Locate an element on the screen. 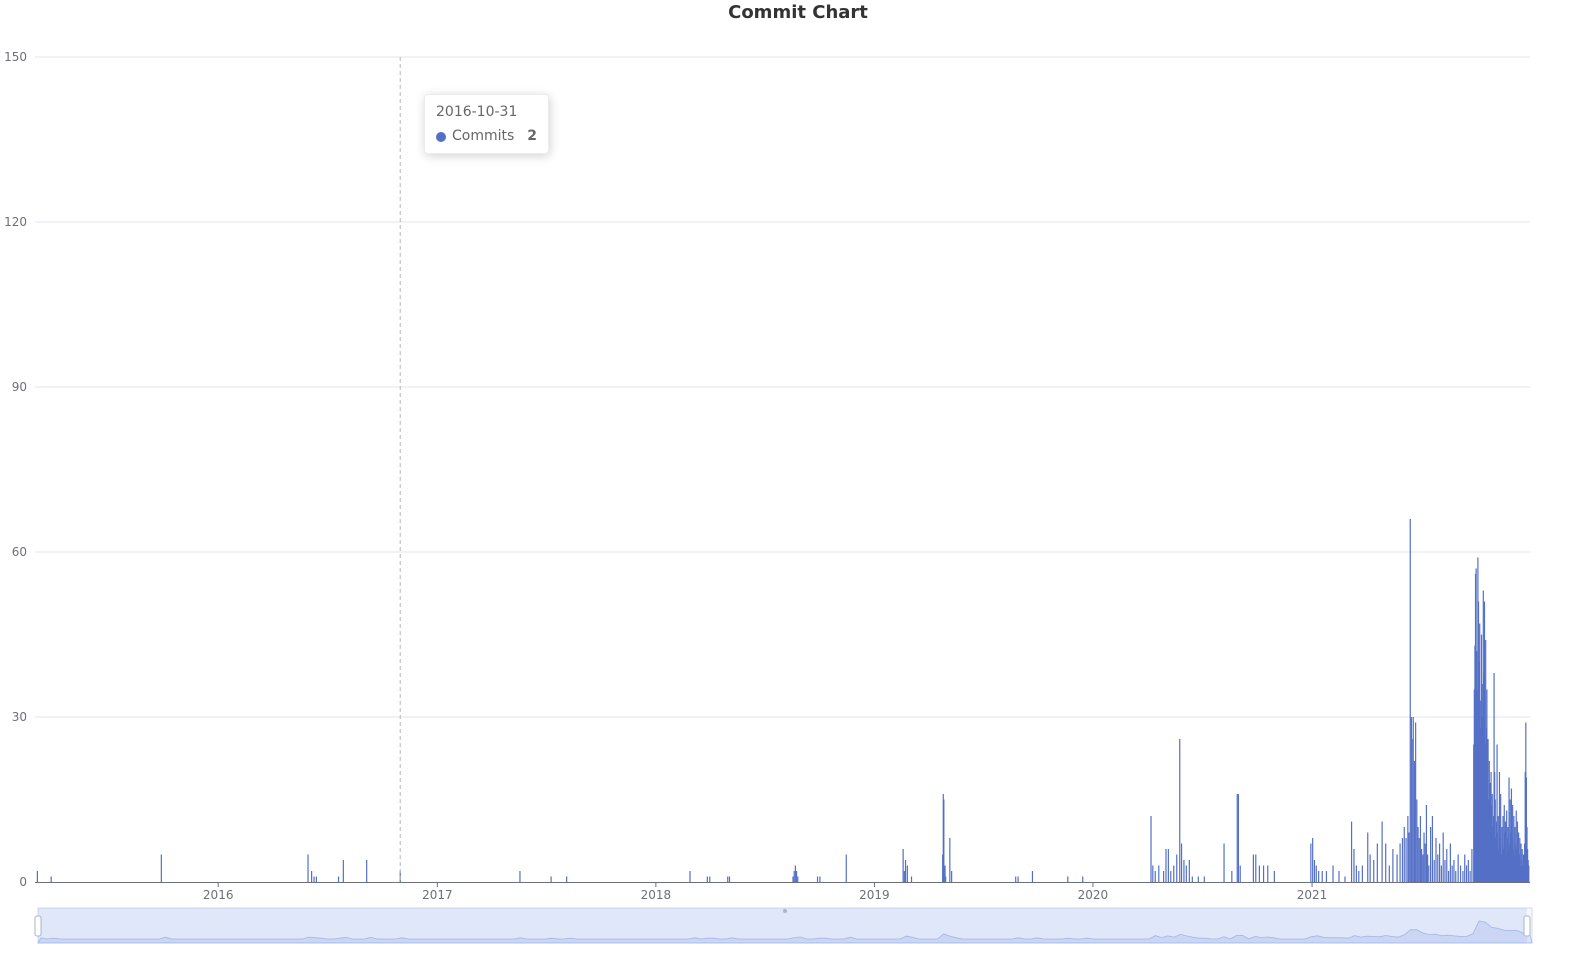 The width and height of the screenshot is (1596, 973). zoom-drag-handle-icon is located at coordinates (785, 911).